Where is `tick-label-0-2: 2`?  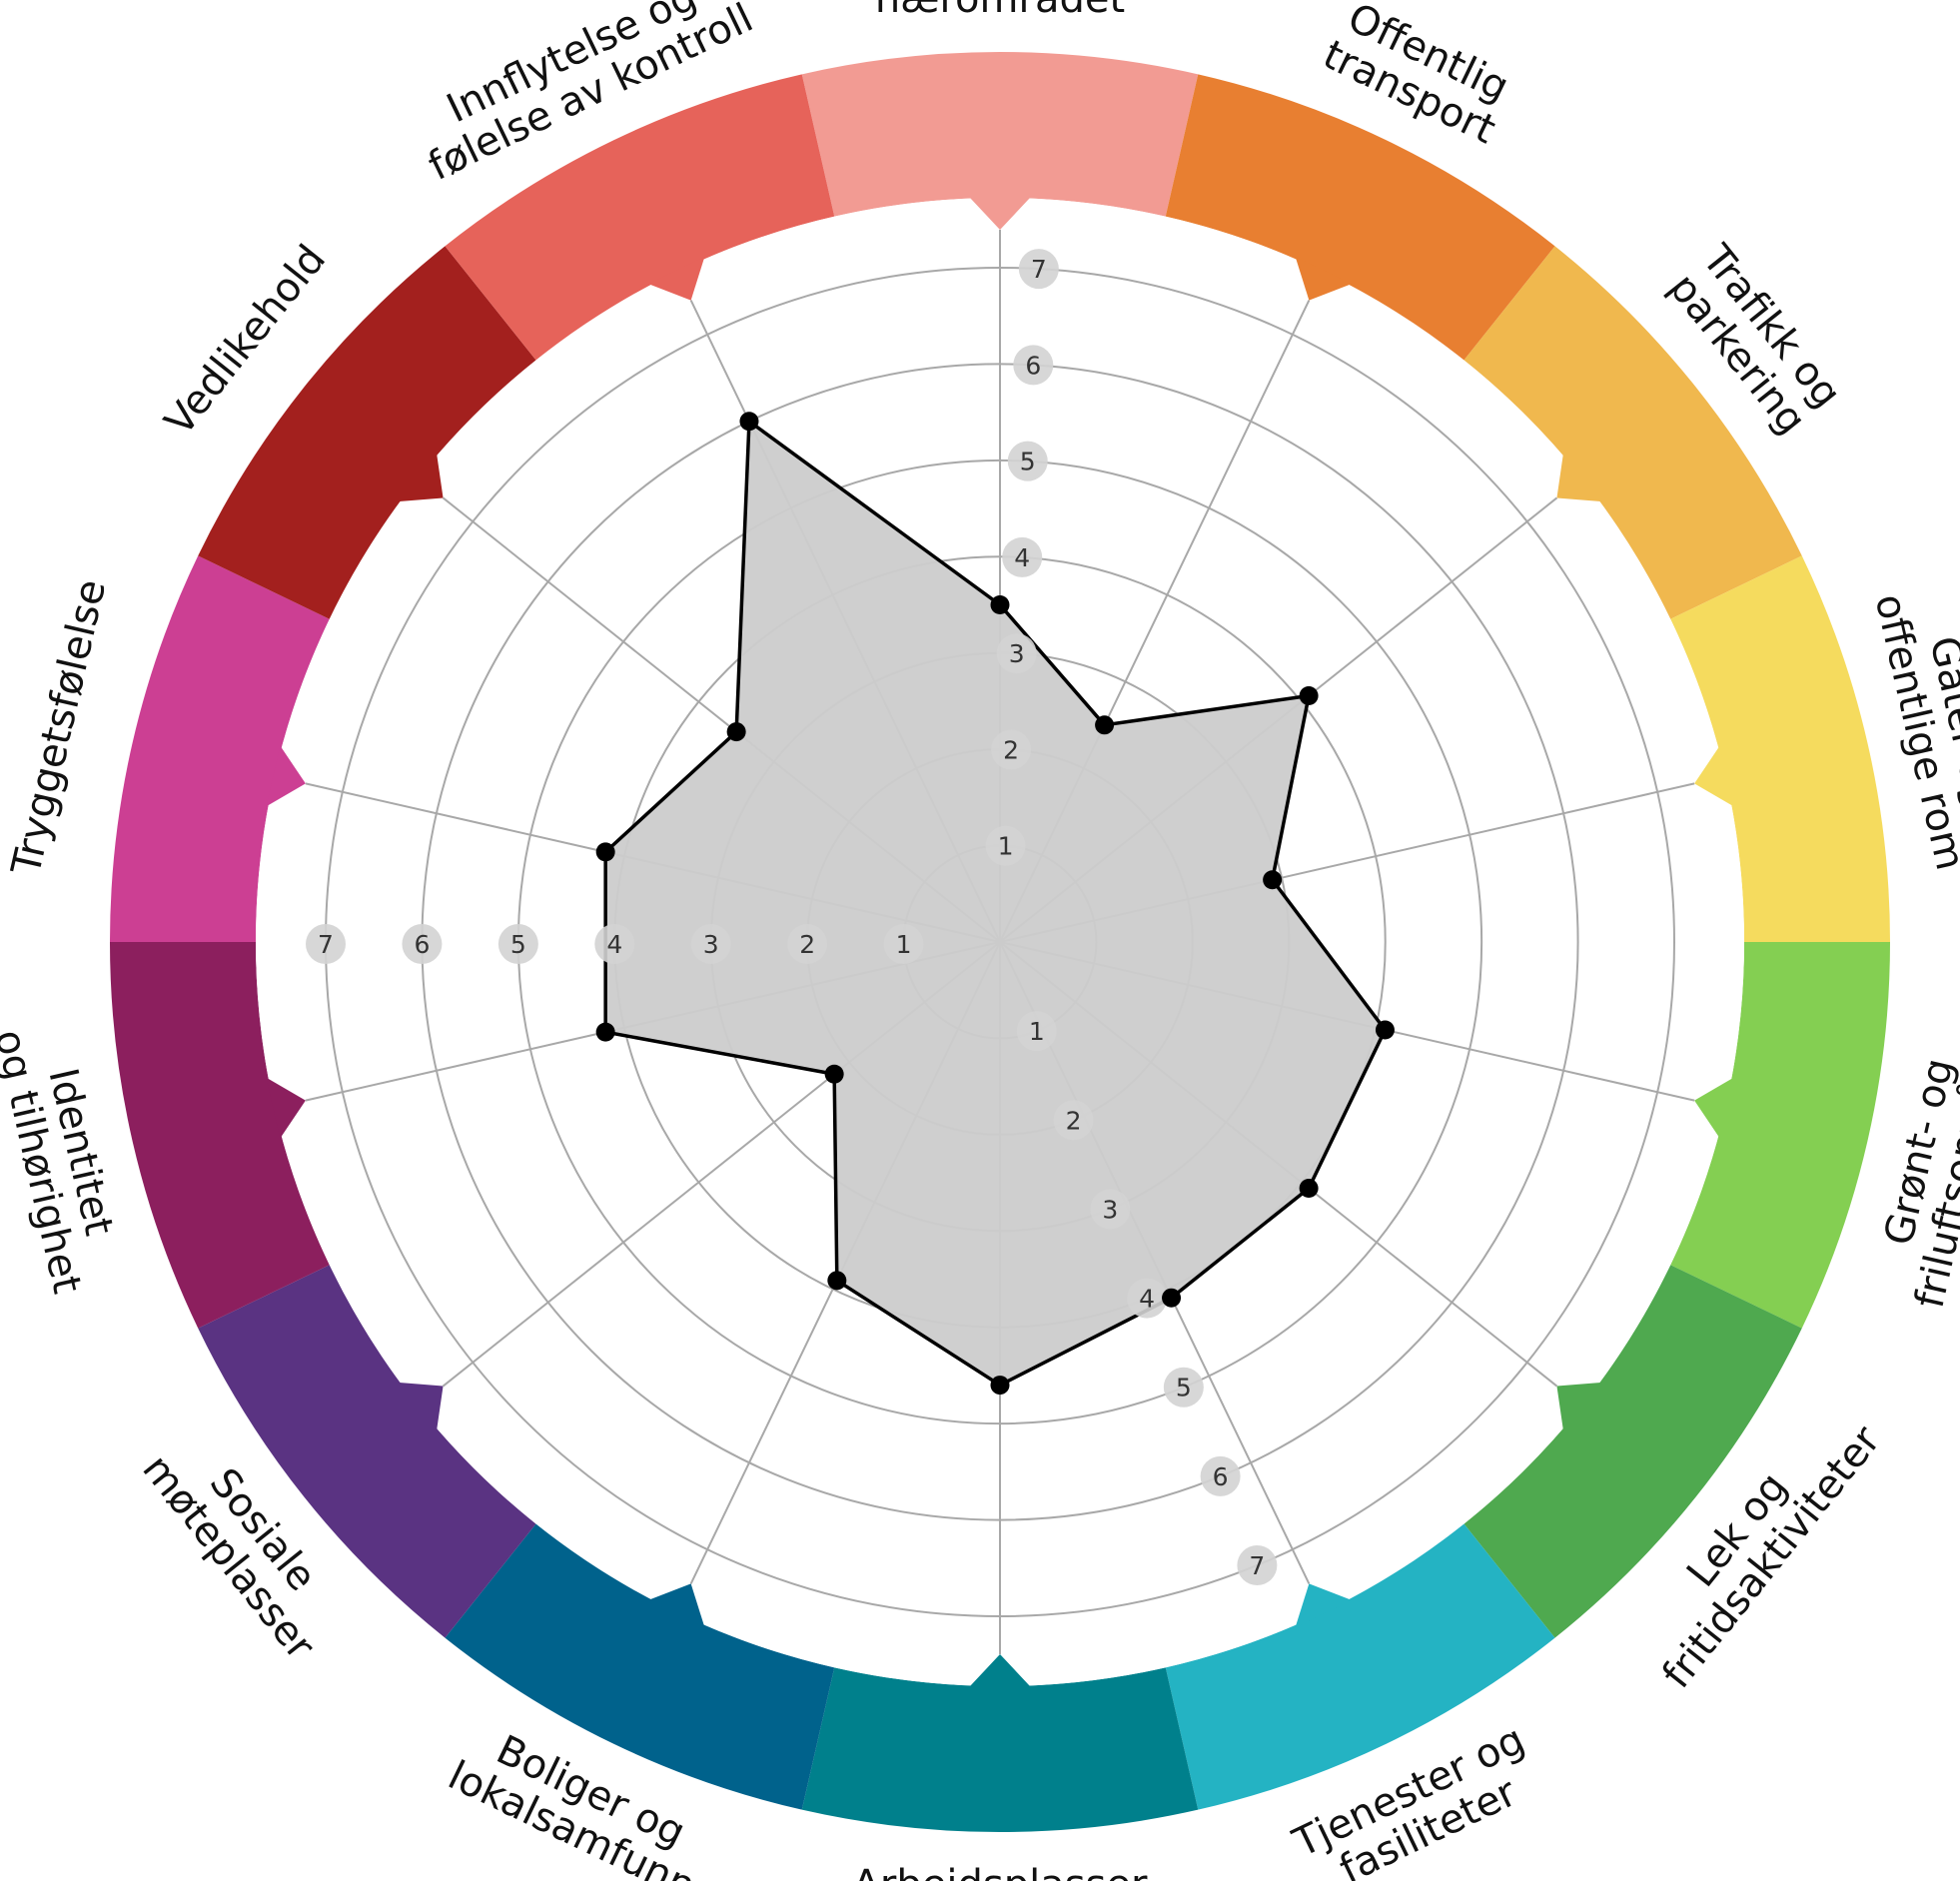
tick-label-0-2: 2 is located at coordinates (1011, 750).